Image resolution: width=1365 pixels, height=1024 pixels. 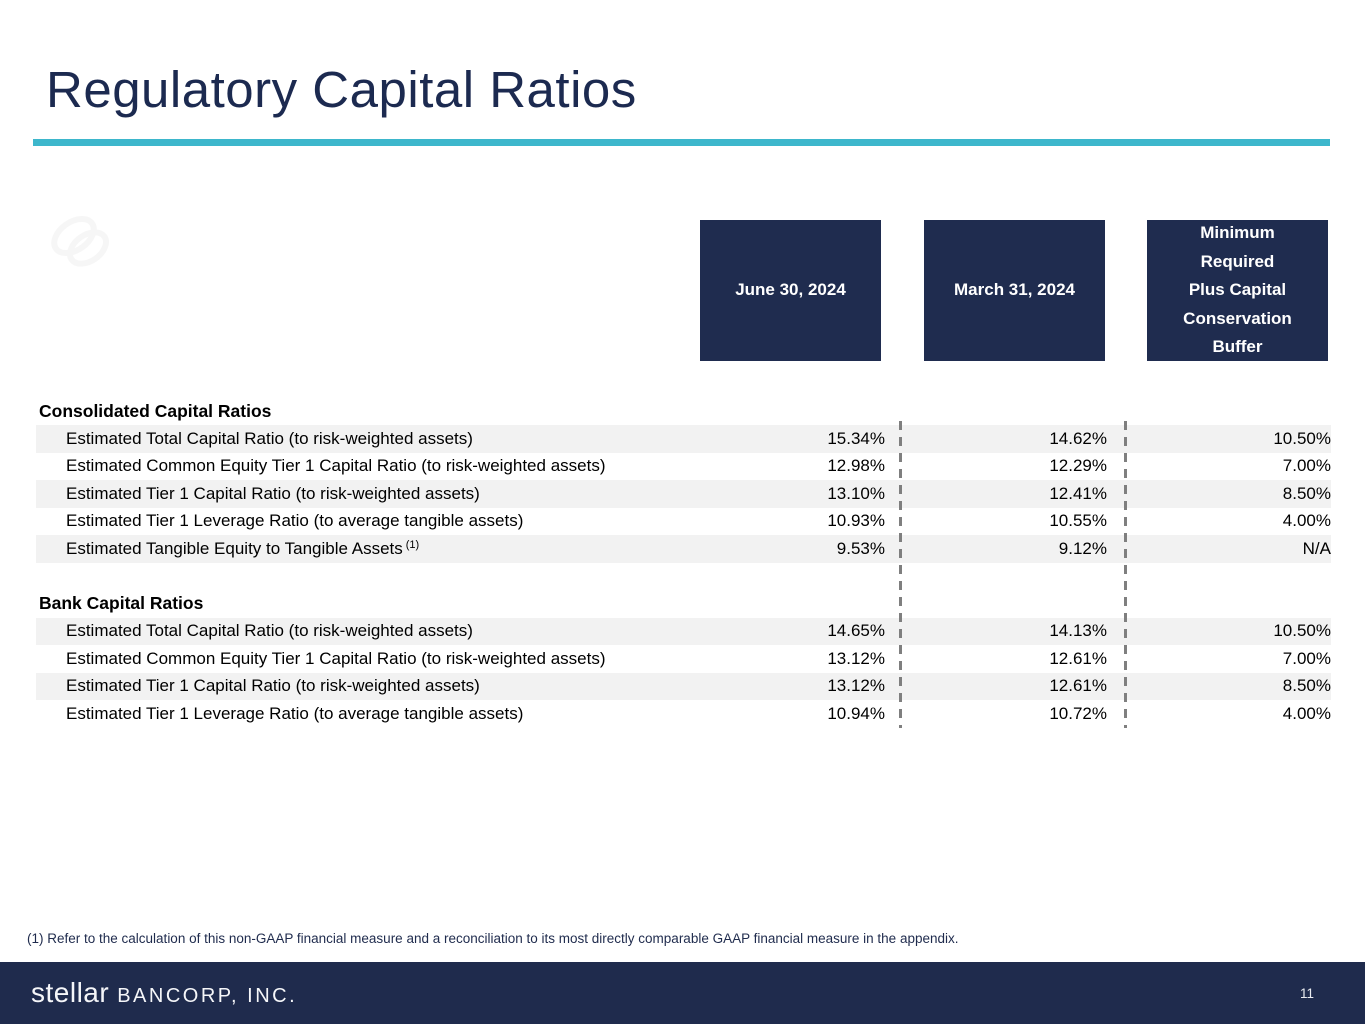 I want to click on column-header-march: March 31, 2024, so click(x=1014, y=290).